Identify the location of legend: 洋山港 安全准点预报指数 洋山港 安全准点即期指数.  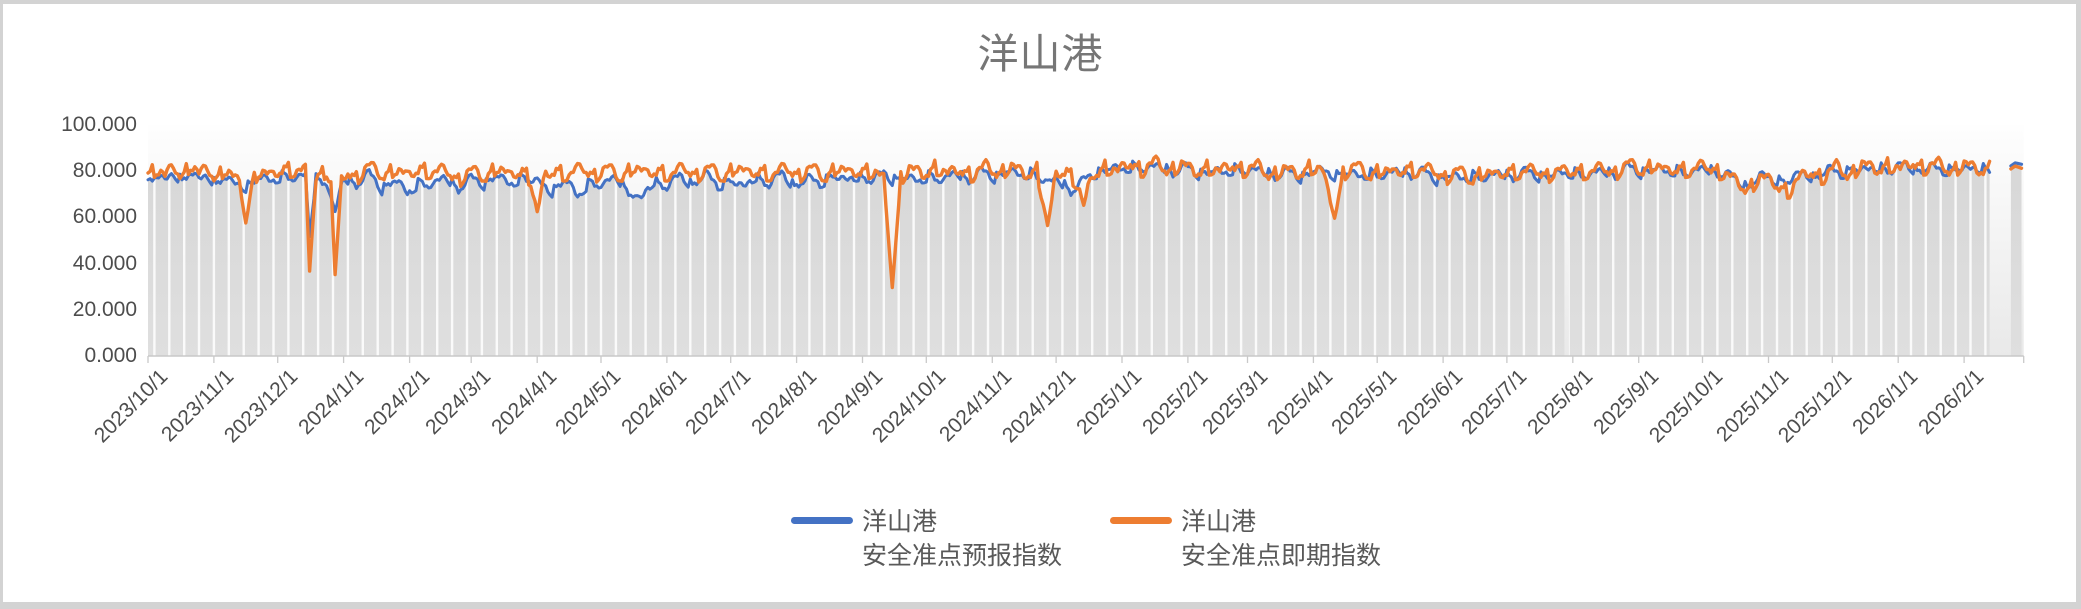
(1085, 539).